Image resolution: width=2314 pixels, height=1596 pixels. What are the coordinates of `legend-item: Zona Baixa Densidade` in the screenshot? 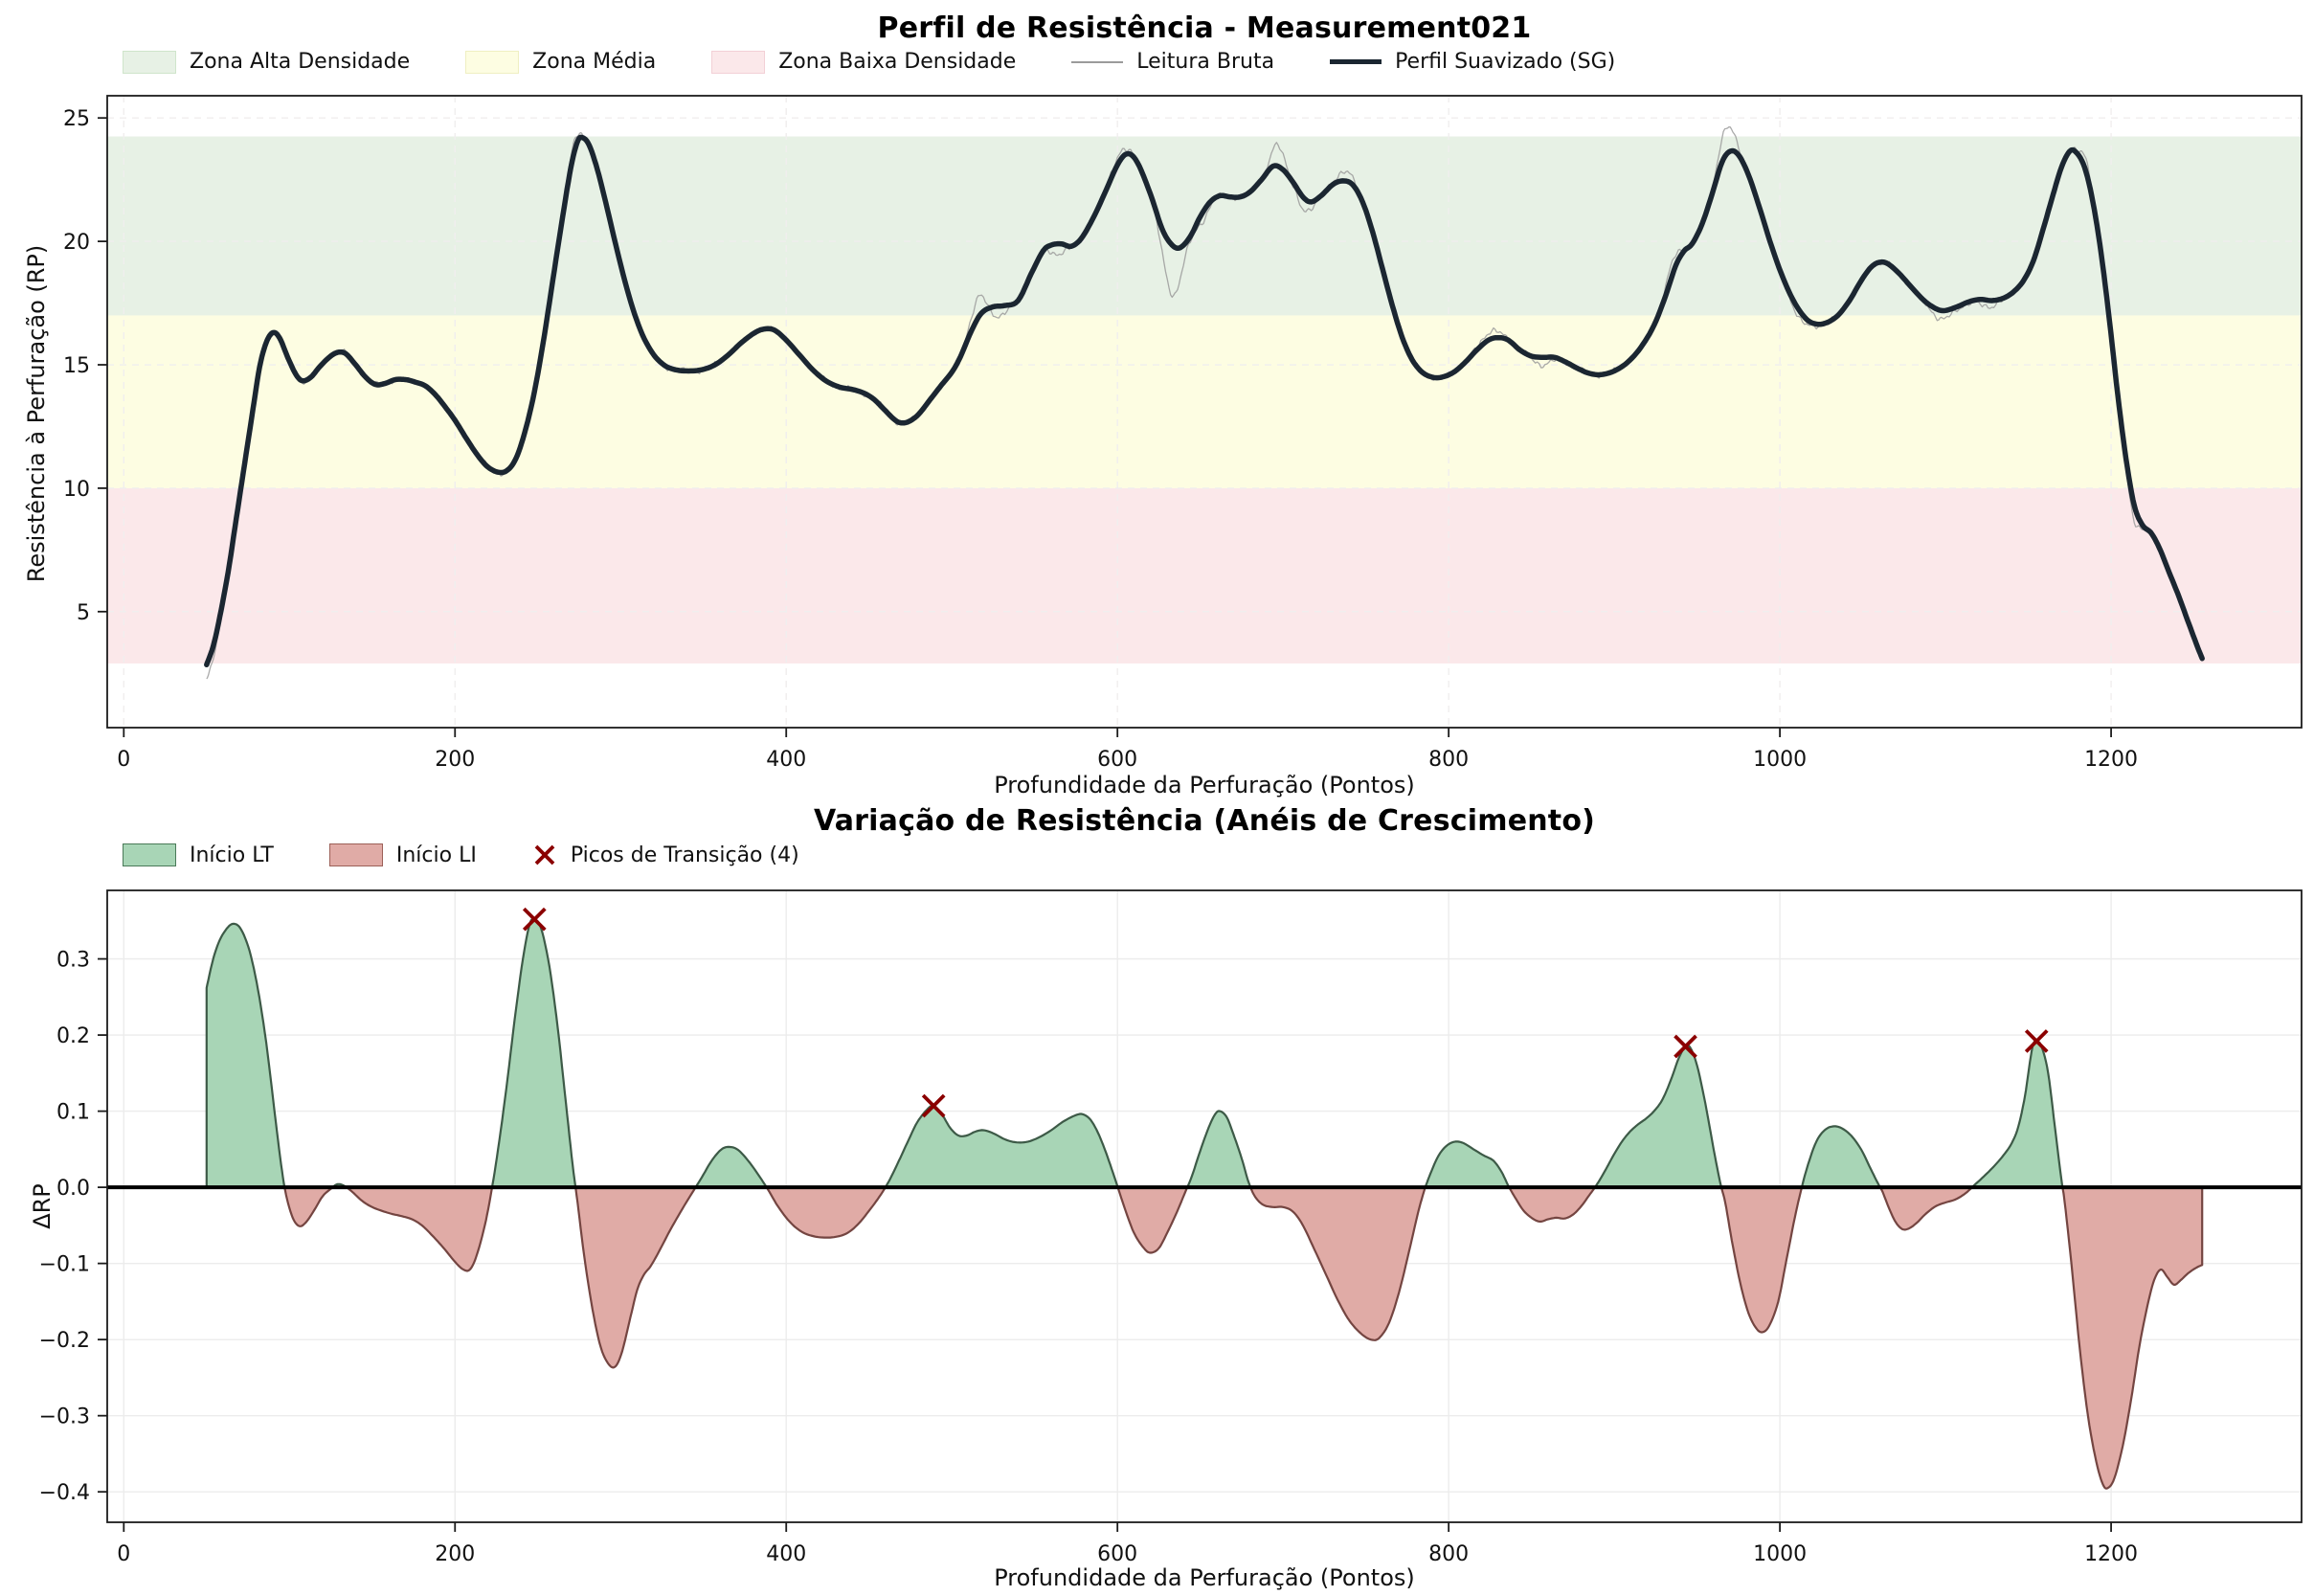 It's located at (864, 62).